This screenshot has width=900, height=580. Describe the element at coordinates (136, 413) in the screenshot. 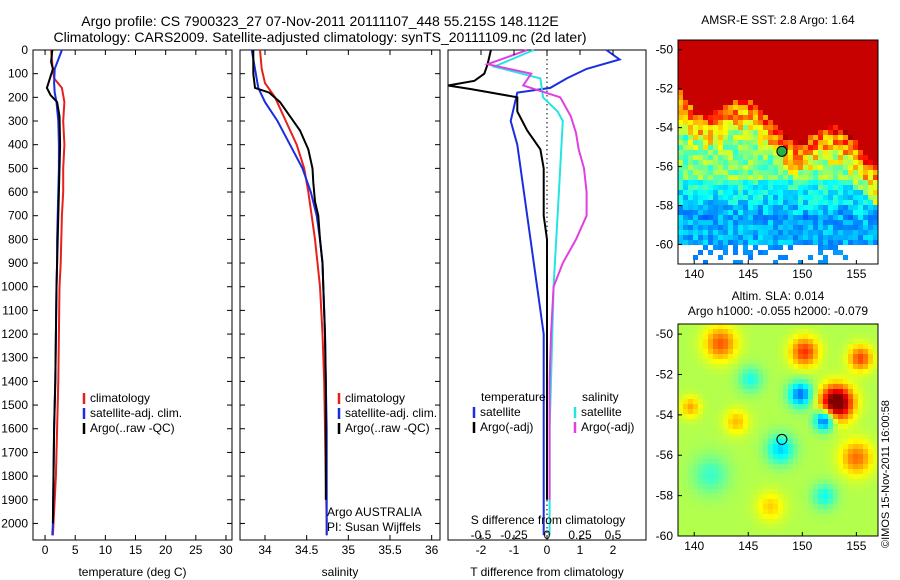

I see `temperature-legend-item-label: satellite-adj. clim.` at that location.